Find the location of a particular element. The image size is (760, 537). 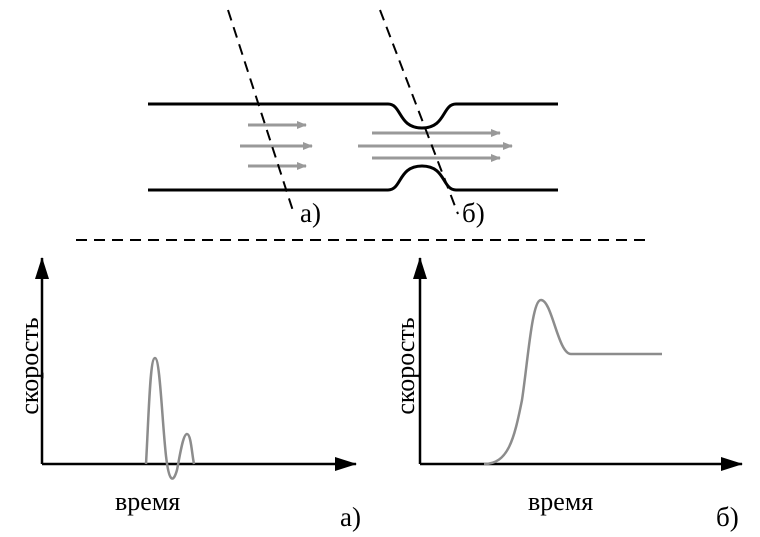

plot-b-x-axis-title: время is located at coordinates (560, 501).